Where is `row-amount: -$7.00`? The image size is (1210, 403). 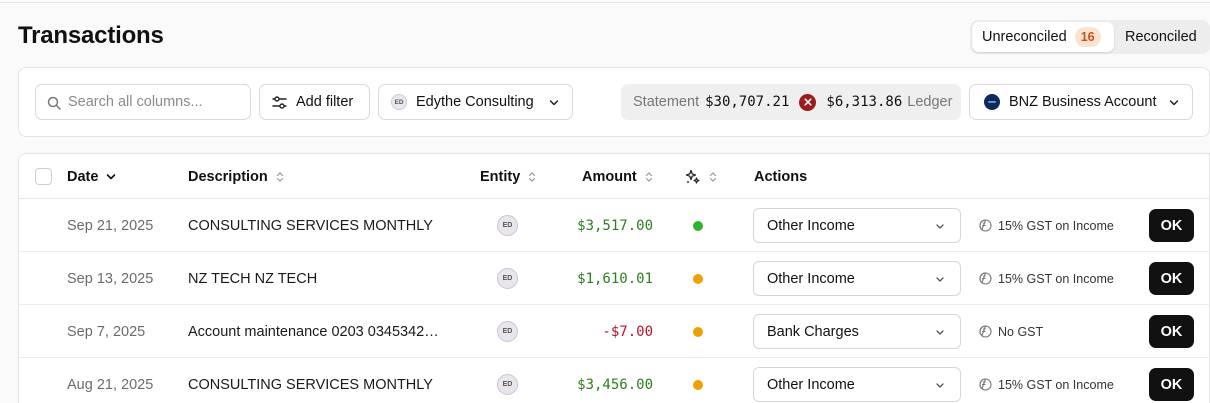 row-amount: -$7.00 is located at coordinates (627, 331).